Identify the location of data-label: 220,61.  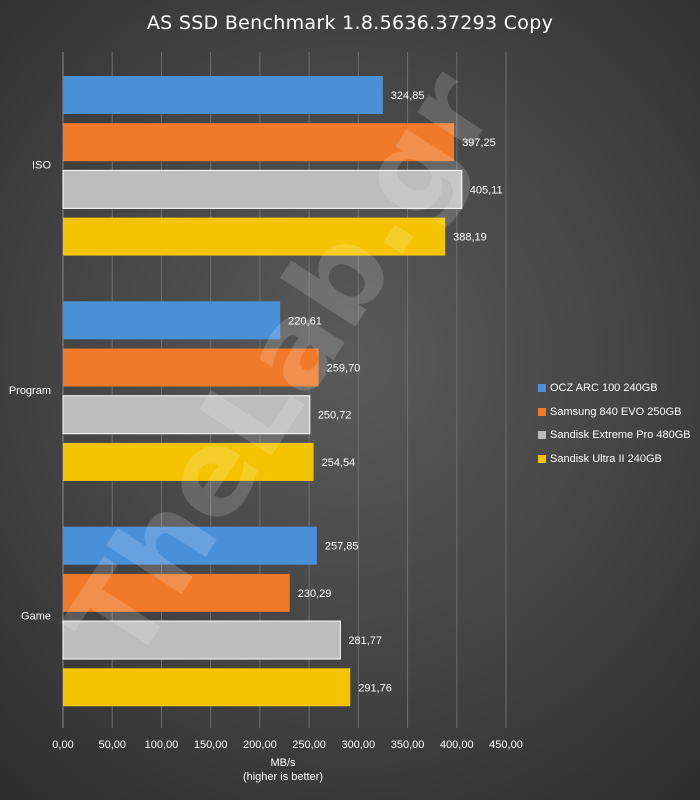
(305, 321).